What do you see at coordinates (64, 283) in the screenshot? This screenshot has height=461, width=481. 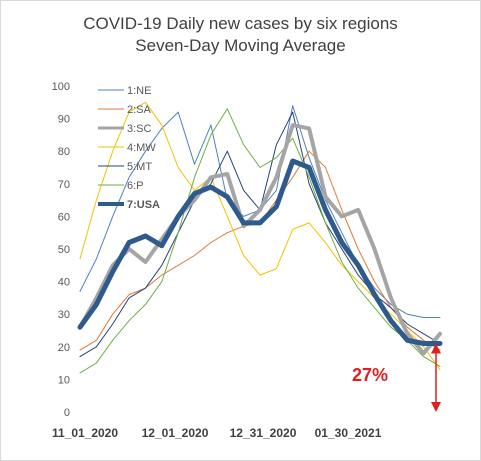 I see `y-tick-label: 40` at bounding box center [64, 283].